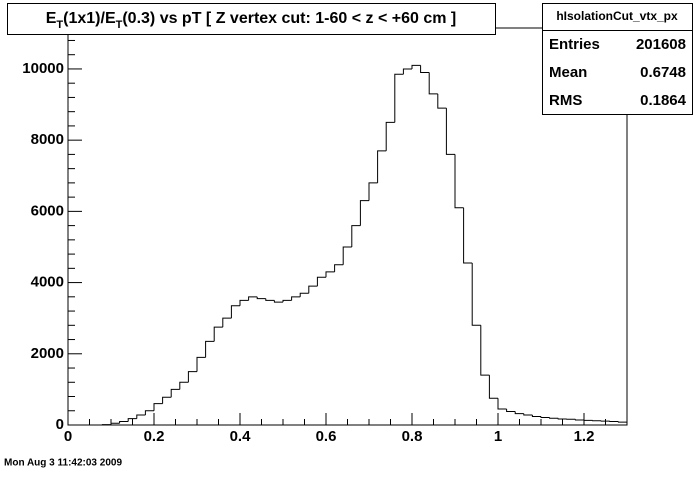 This screenshot has width=696, height=477. Describe the element at coordinates (60, 424) in the screenshot. I see `y-tick-label: 0` at that location.